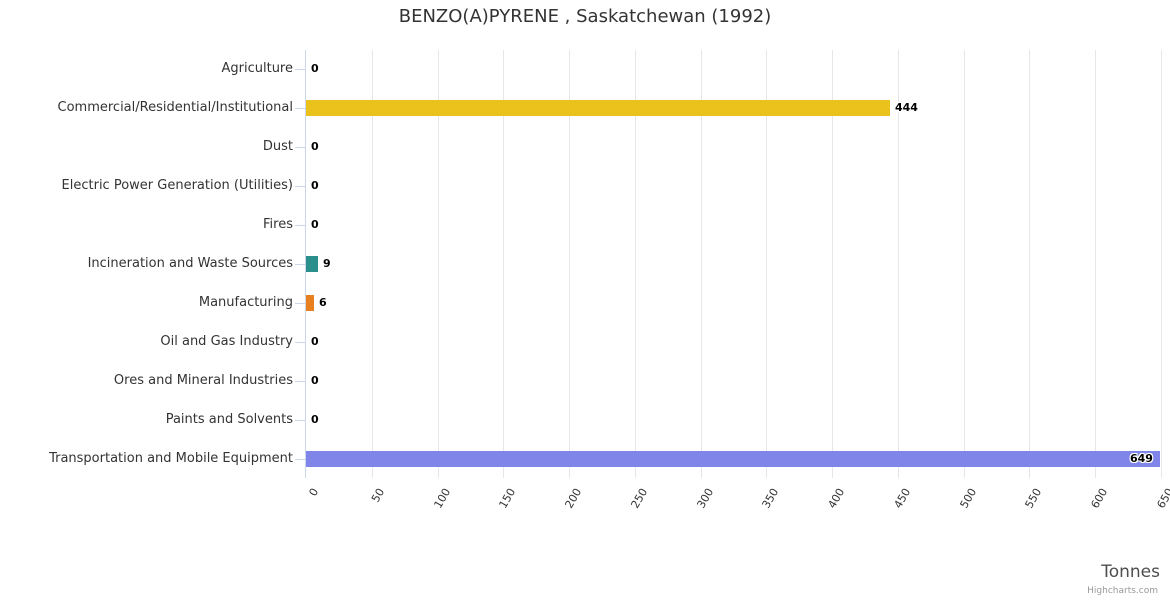  What do you see at coordinates (171, 458) in the screenshot?
I see `category-label: Transportation and Mobile Equipment` at bounding box center [171, 458].